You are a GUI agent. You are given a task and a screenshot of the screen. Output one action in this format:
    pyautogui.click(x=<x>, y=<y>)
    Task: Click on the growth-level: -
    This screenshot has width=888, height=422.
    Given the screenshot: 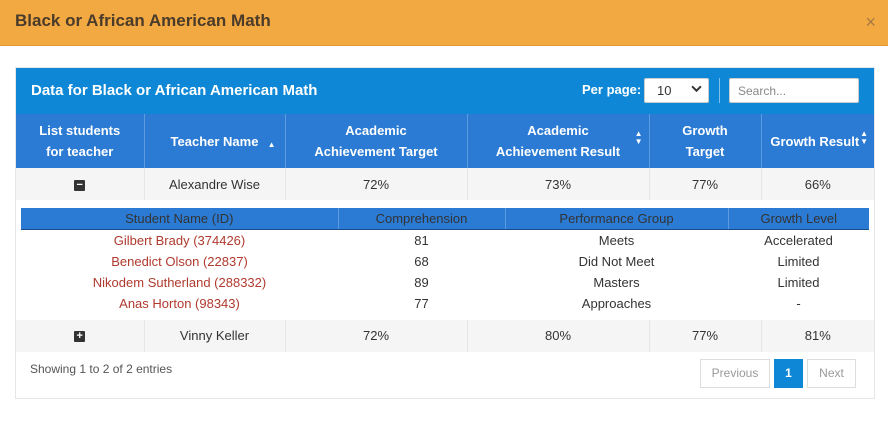 What is the action you would take?
    pyautogui.click(x=798, y=303)
    